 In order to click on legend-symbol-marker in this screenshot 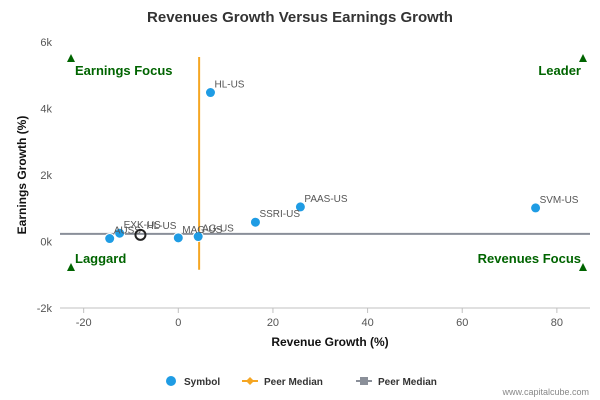, I will do `click(171, 381)`.